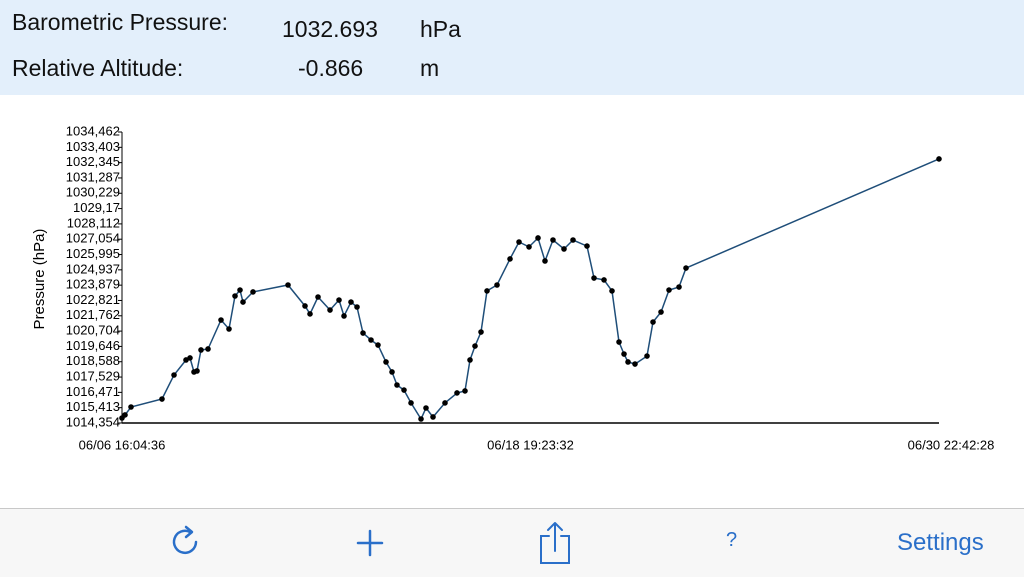 The height and width of the screenshot is (577, 1024). Describe the element at coordinates (39, 279) in the screenshot. I see `y-axis-title: Pressure (hPa)` at that location.